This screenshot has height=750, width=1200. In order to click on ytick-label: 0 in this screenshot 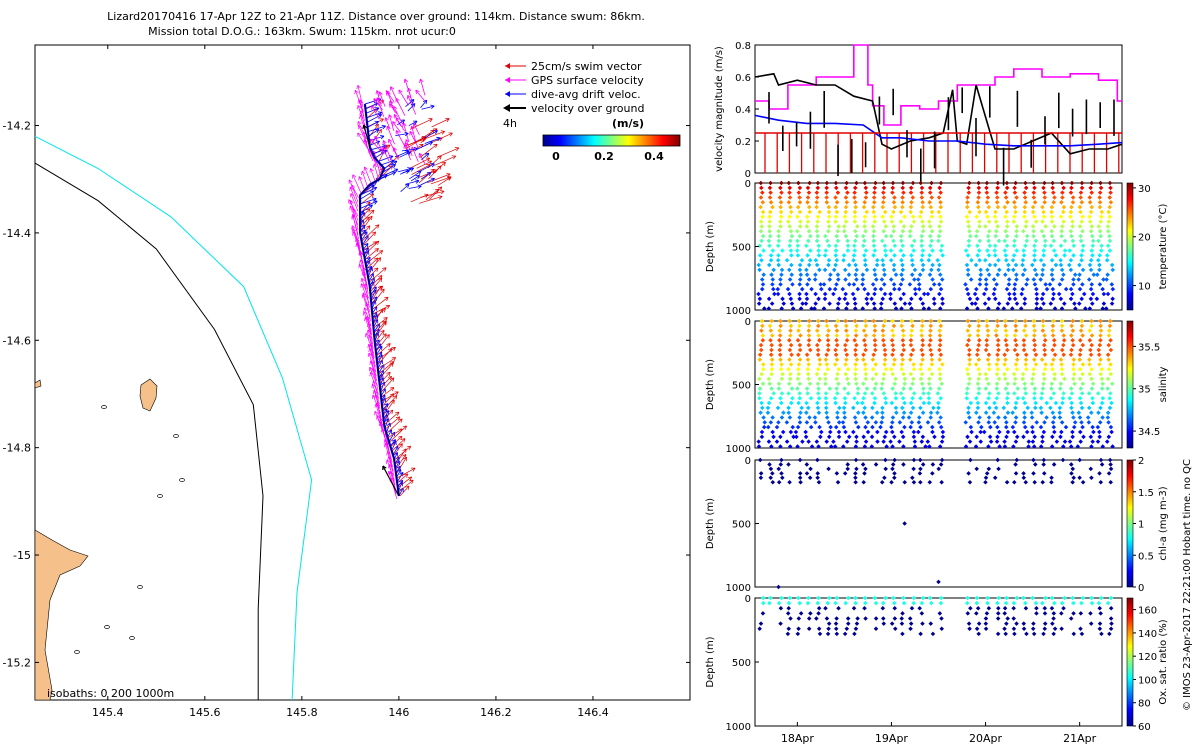, I will do `click(748, 322)`.